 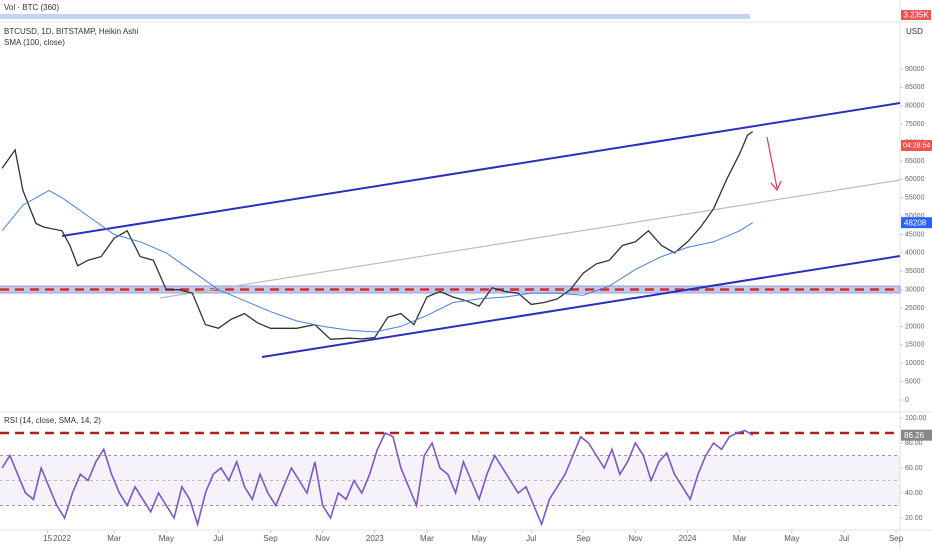 I want to click on last-value: 86.26, so click(x=914, y=435).